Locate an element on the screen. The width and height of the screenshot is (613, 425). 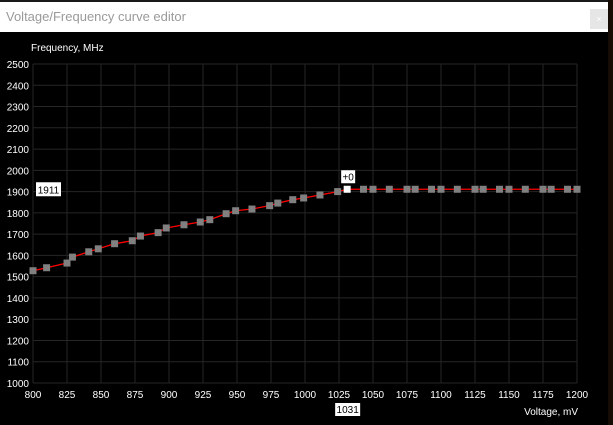
y-tick-label: 1700 is located at coordinates (18, 235).